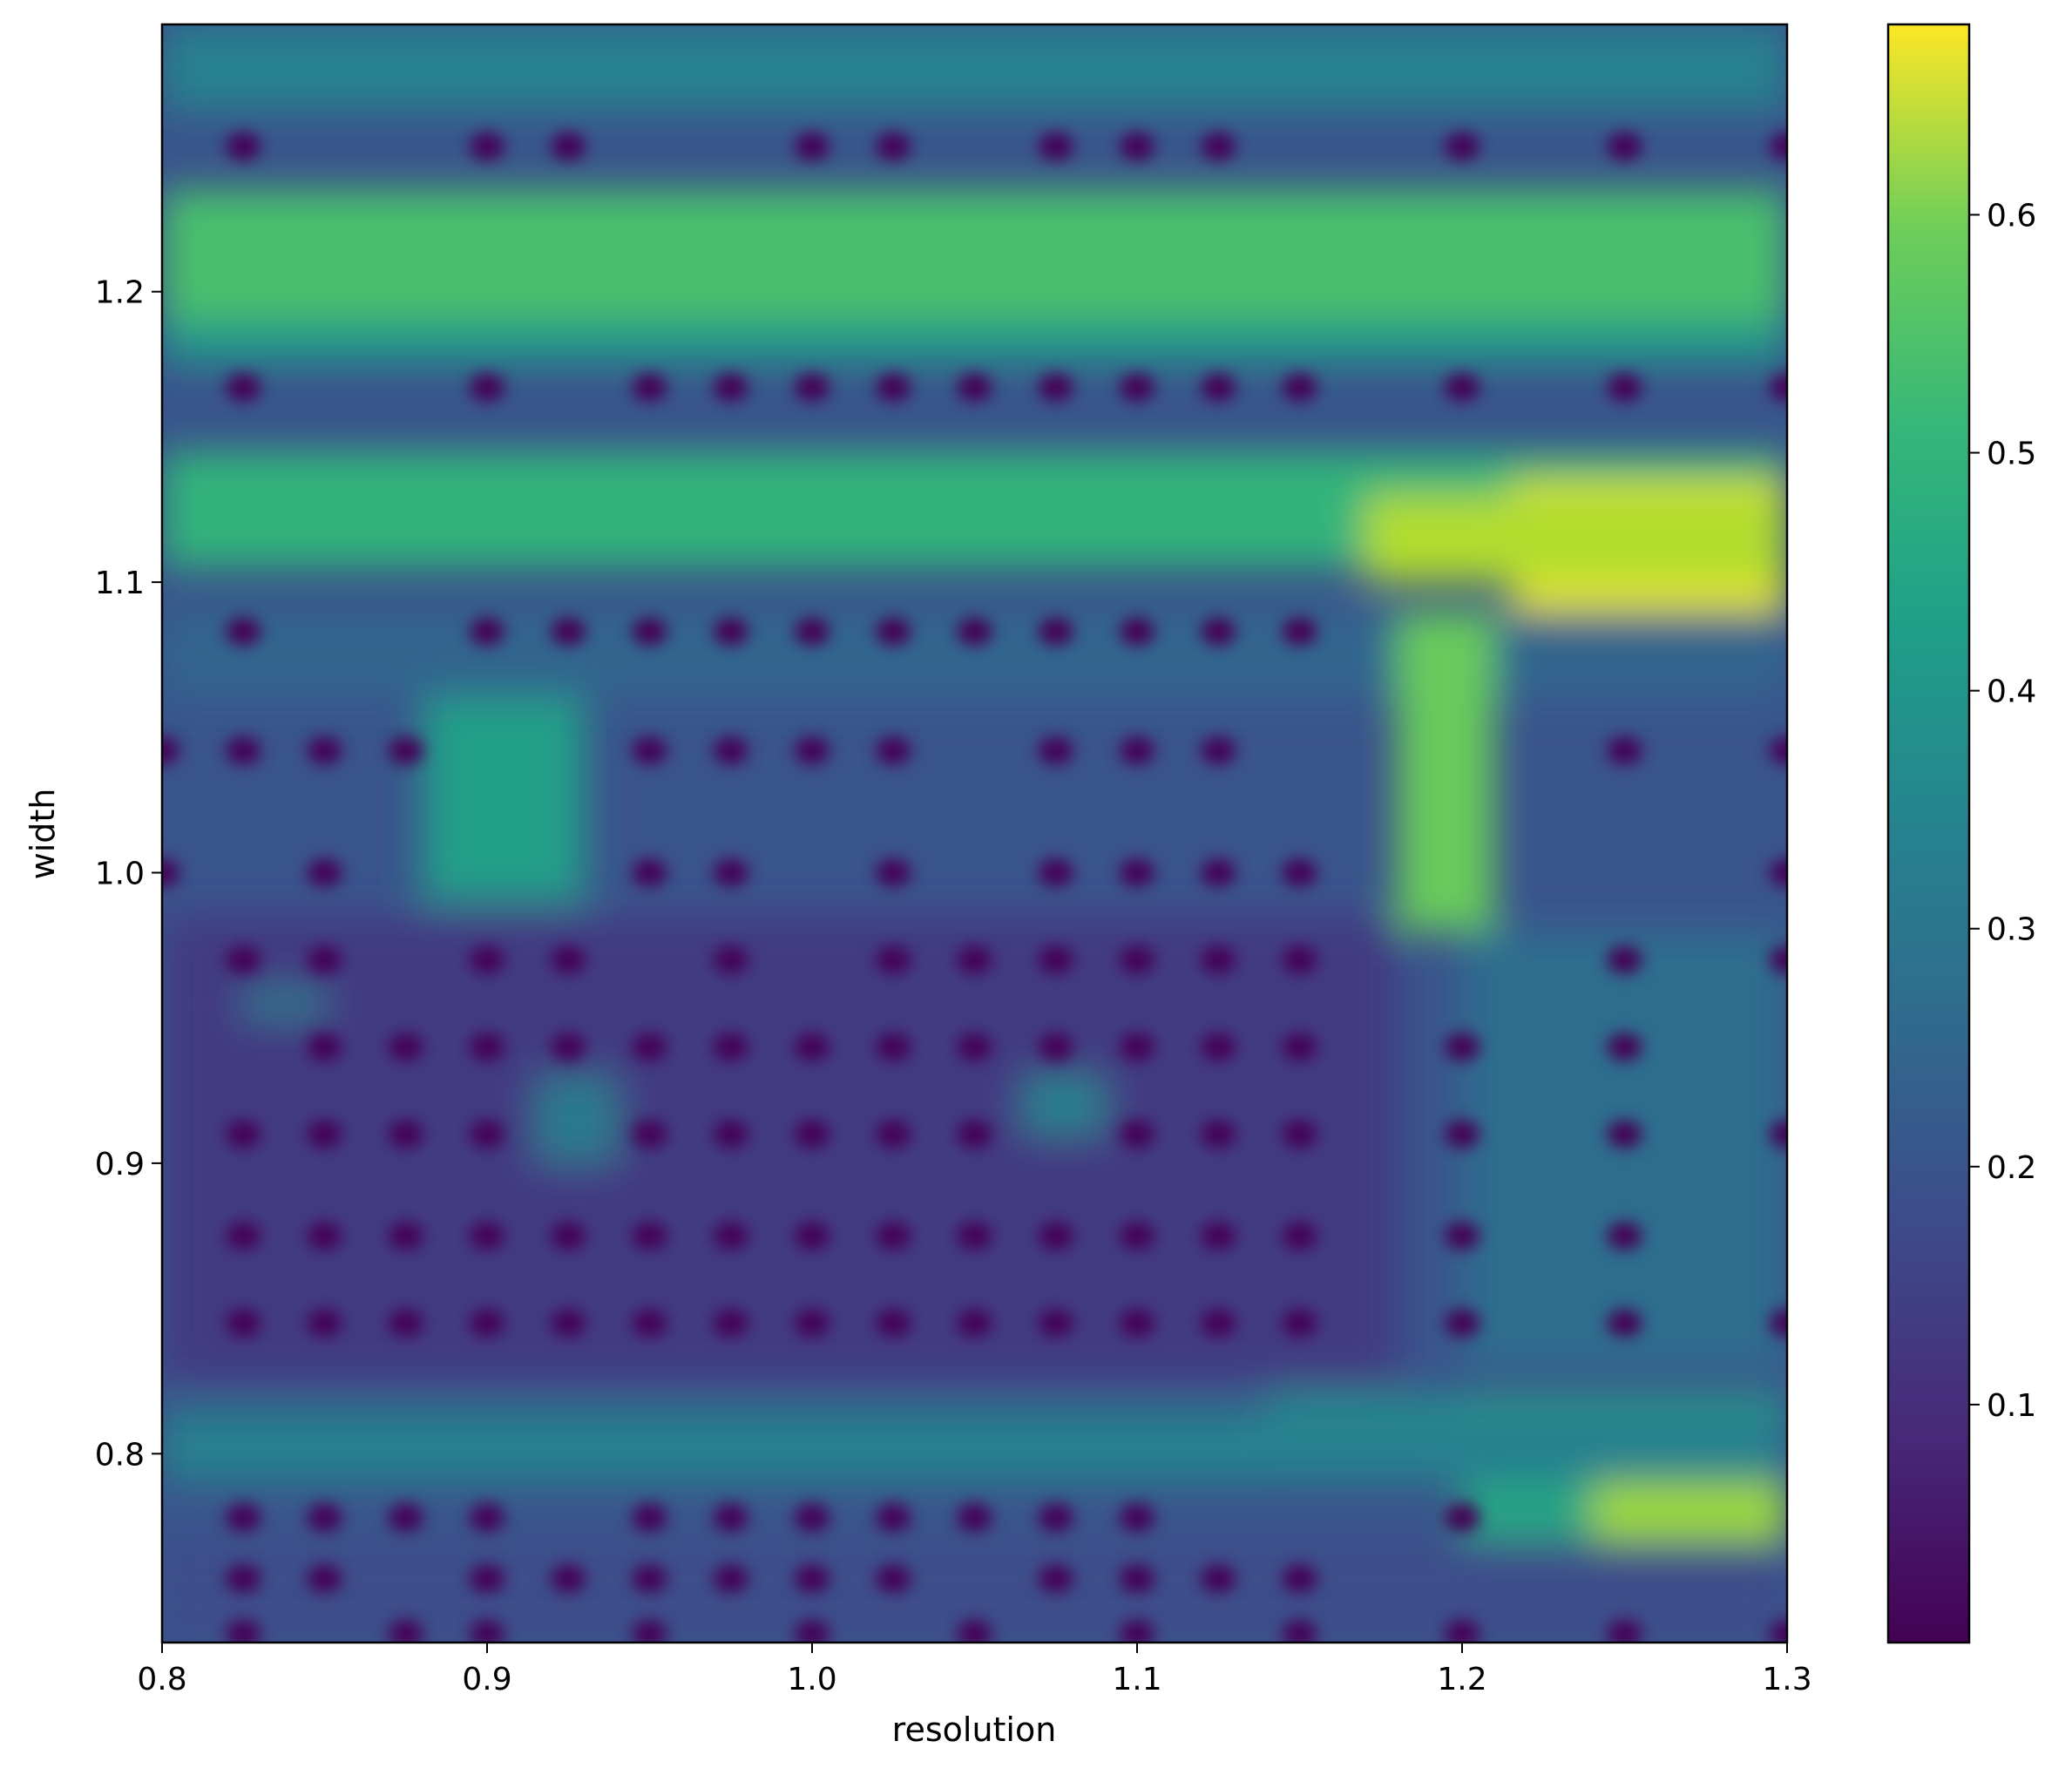 The height and width of the screenshot is (1775, 2072). Describe the element at coordinates (487, 1679) in the screenshot. I see `x-tick-label: 0.9` at that location.